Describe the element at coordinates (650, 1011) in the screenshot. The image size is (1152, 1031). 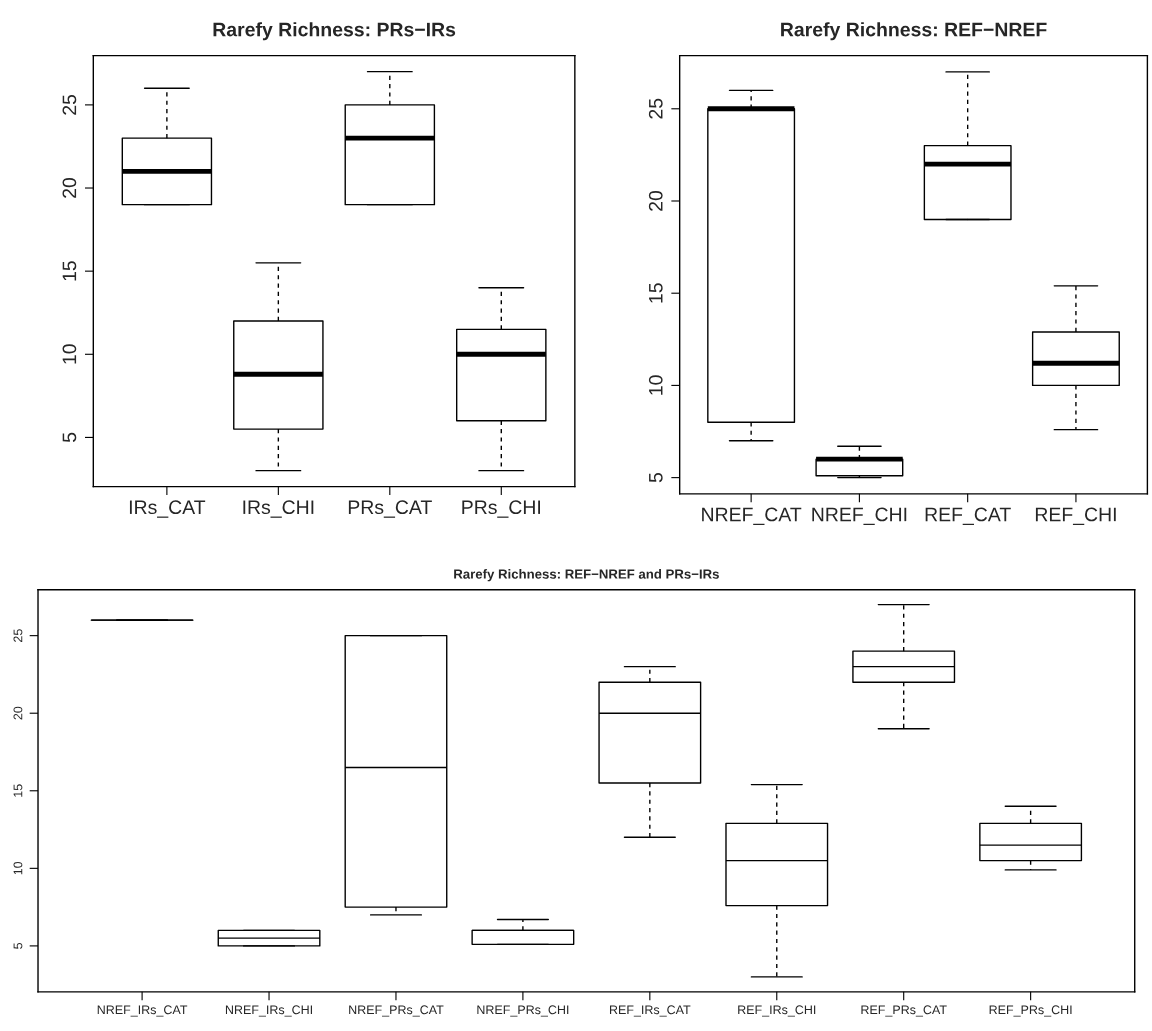
I see `x-tick-label: REF_IRs_CAT` at that location.